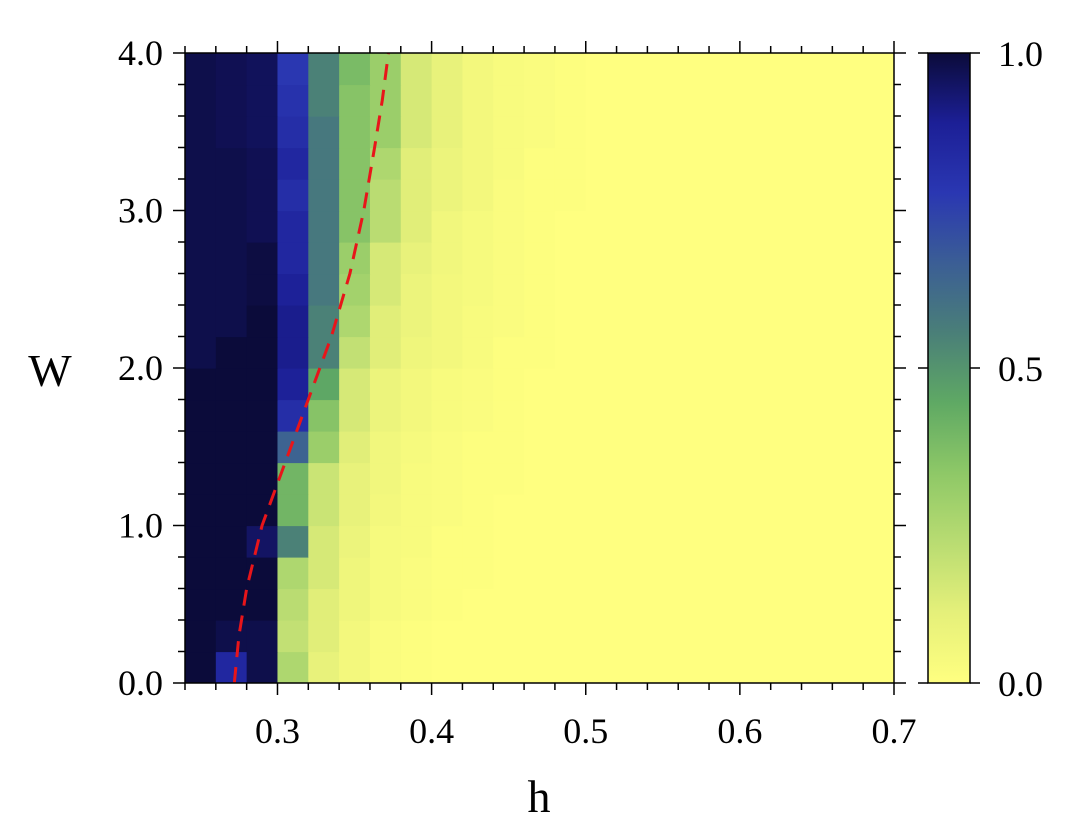 The width and height of the screenshot is (1080, 840). I want to click on colorbar-tick-label: 1.0, so click(1020, 54).